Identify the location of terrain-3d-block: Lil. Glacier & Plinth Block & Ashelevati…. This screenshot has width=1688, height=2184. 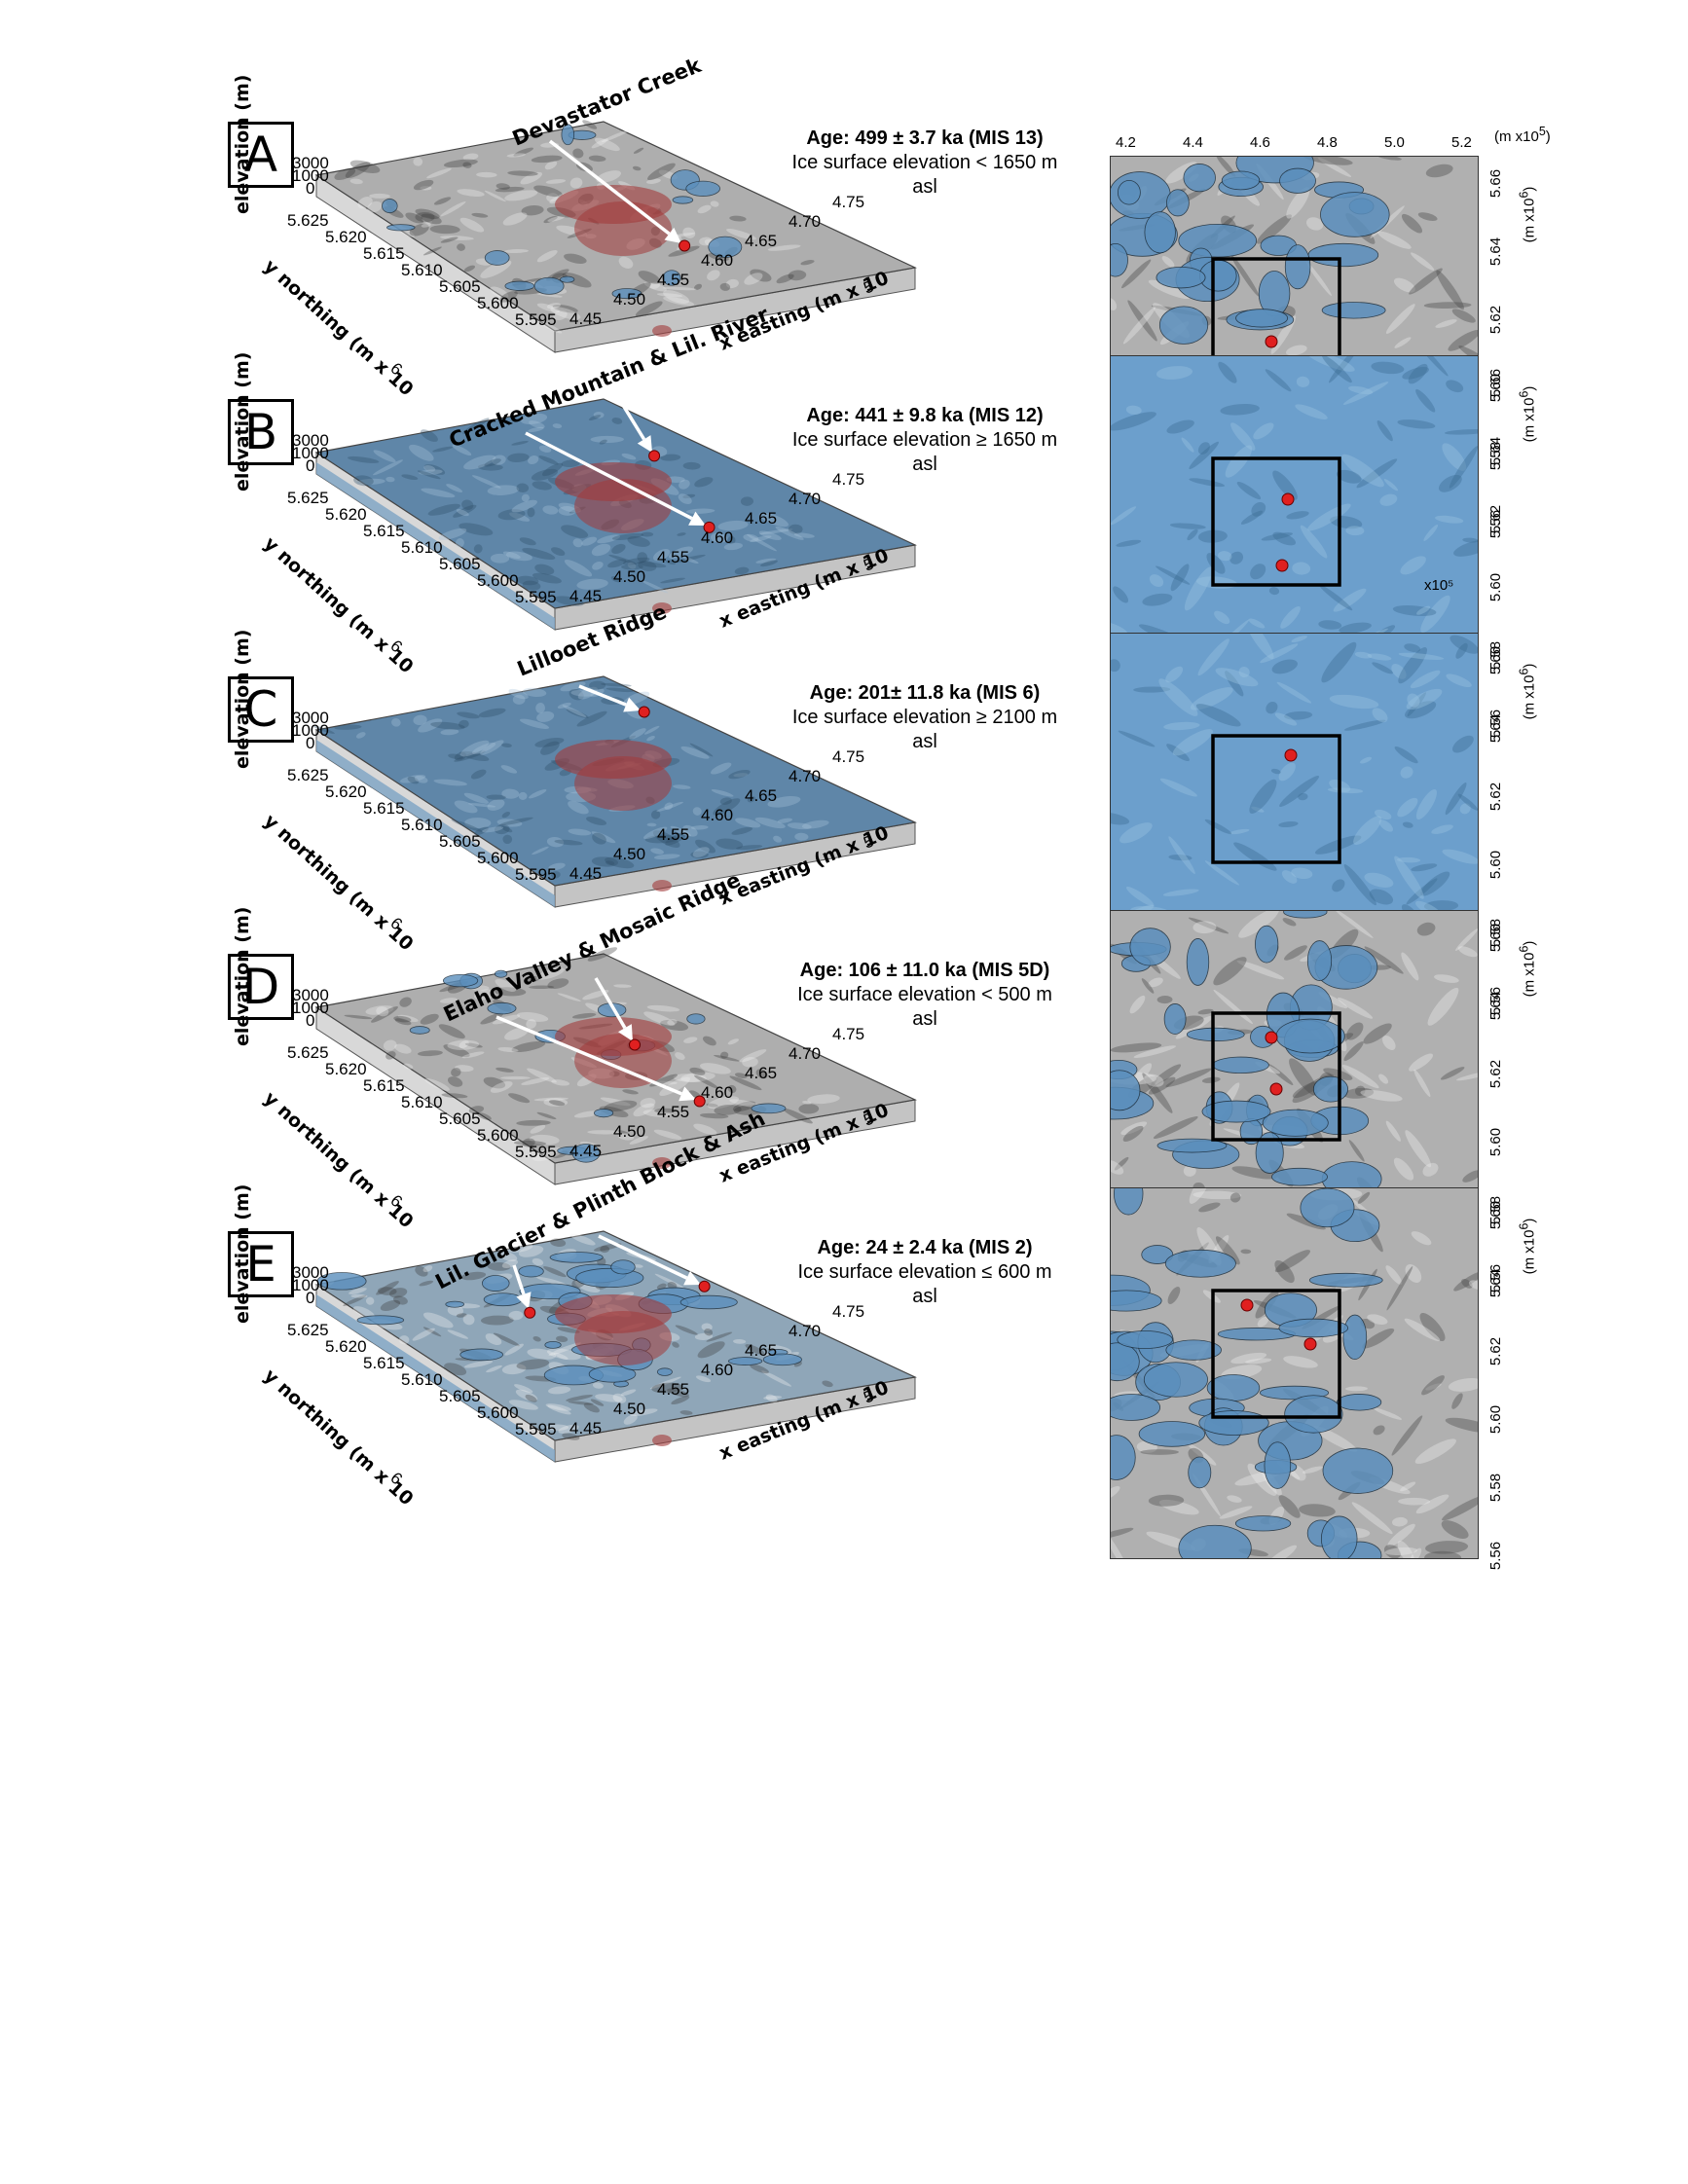
(574, 1308).